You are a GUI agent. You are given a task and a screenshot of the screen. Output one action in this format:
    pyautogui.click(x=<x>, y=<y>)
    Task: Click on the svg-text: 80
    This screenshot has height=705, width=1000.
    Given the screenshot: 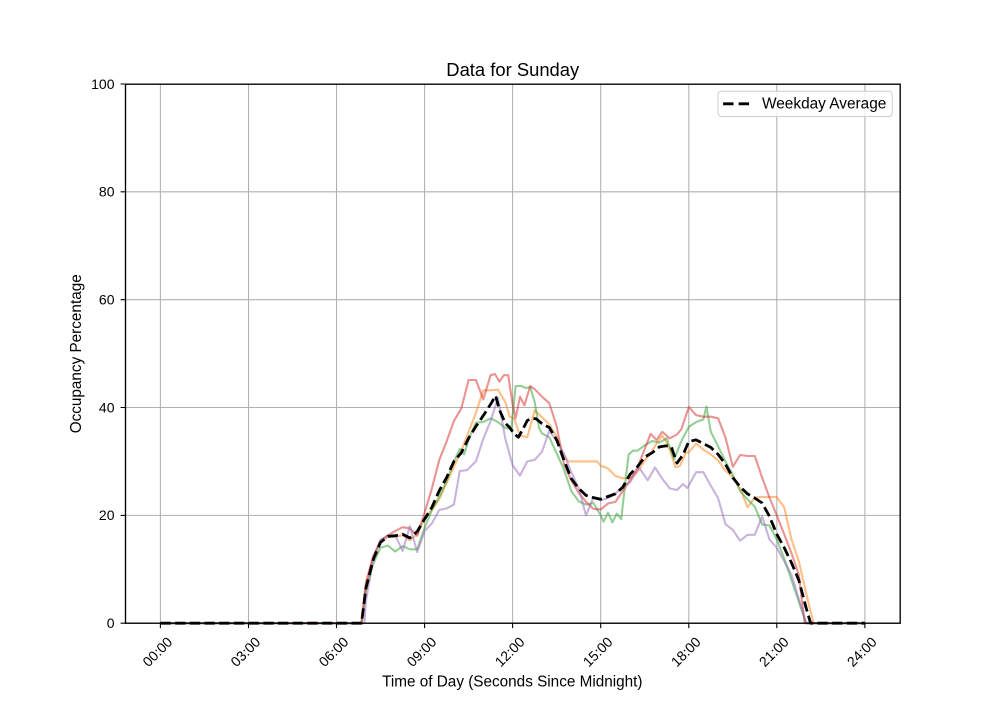 What is the action you would take?
    pyautogui.click(x=107, y=192)
    